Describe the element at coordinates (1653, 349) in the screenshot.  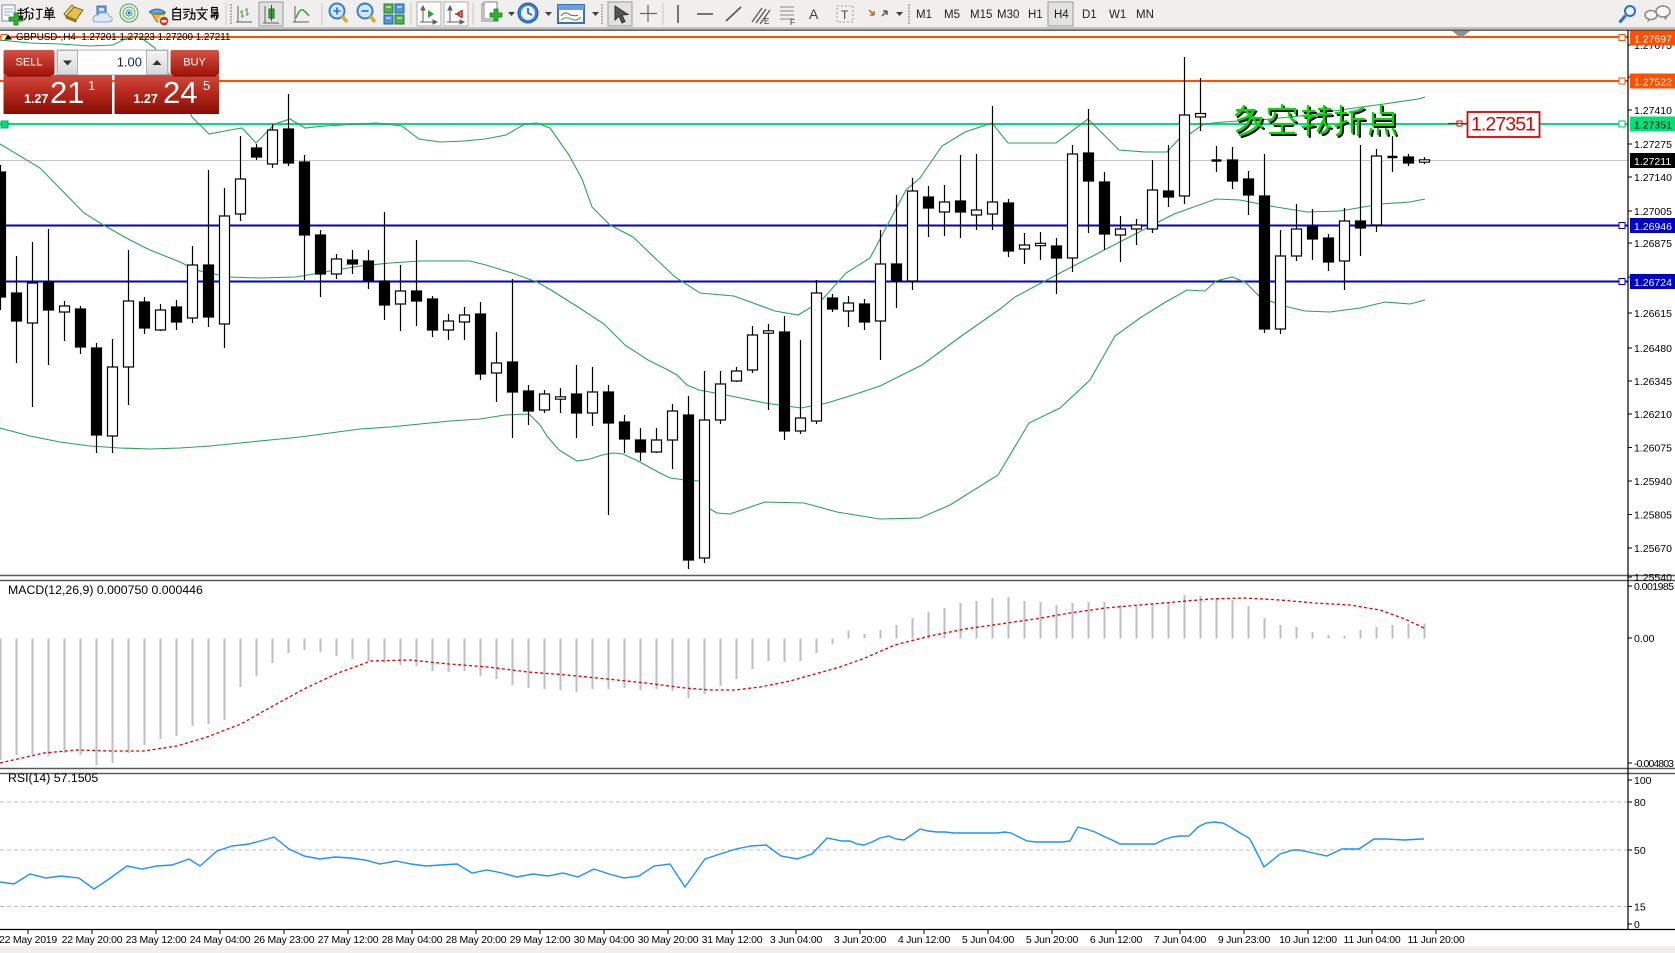
I see `svg-text: 1.26480` at that location.